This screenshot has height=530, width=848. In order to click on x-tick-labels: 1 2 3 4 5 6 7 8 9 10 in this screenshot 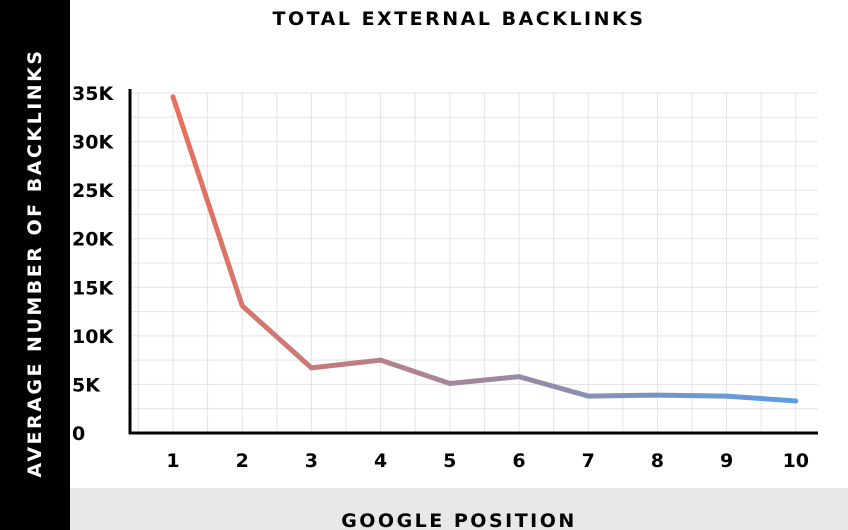, I will do `click(487, 461)`.